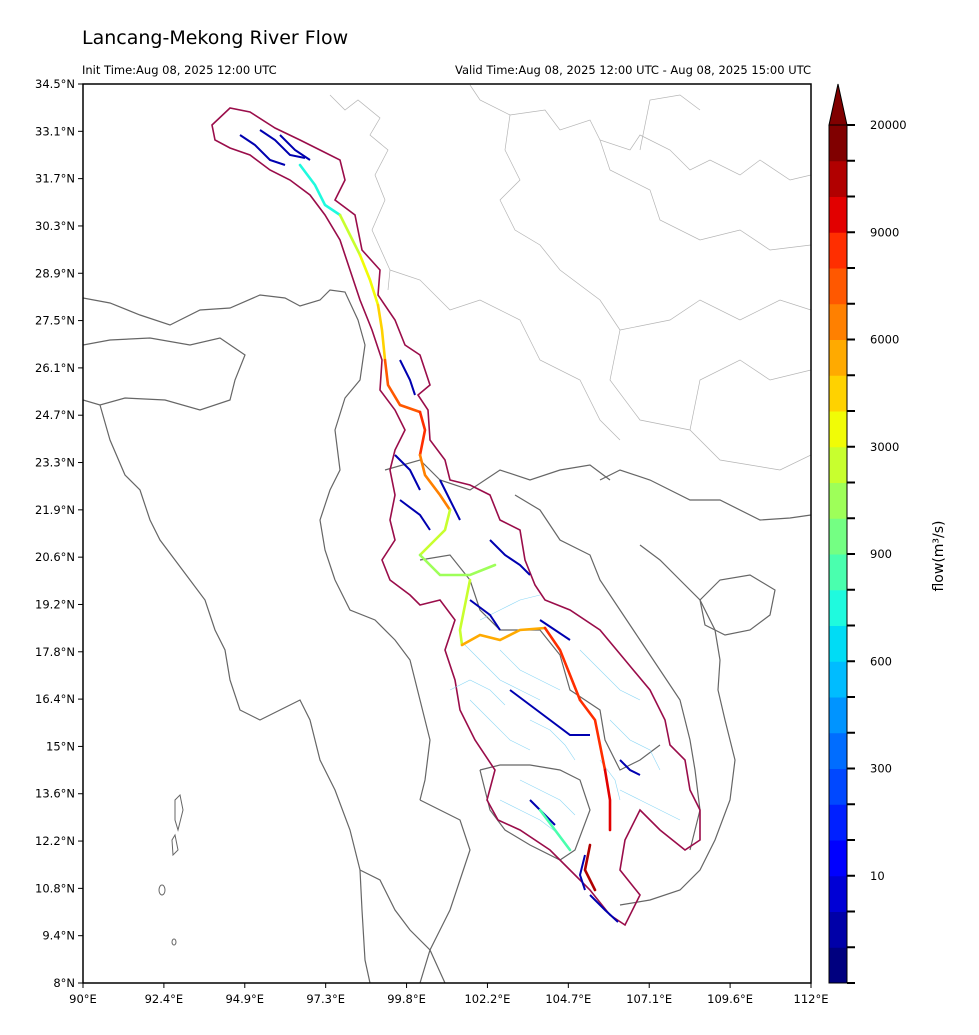 The width and height of the screenshot is (979, 1035). I want to click on lat-label: 20.6°N, so click(55, 557).